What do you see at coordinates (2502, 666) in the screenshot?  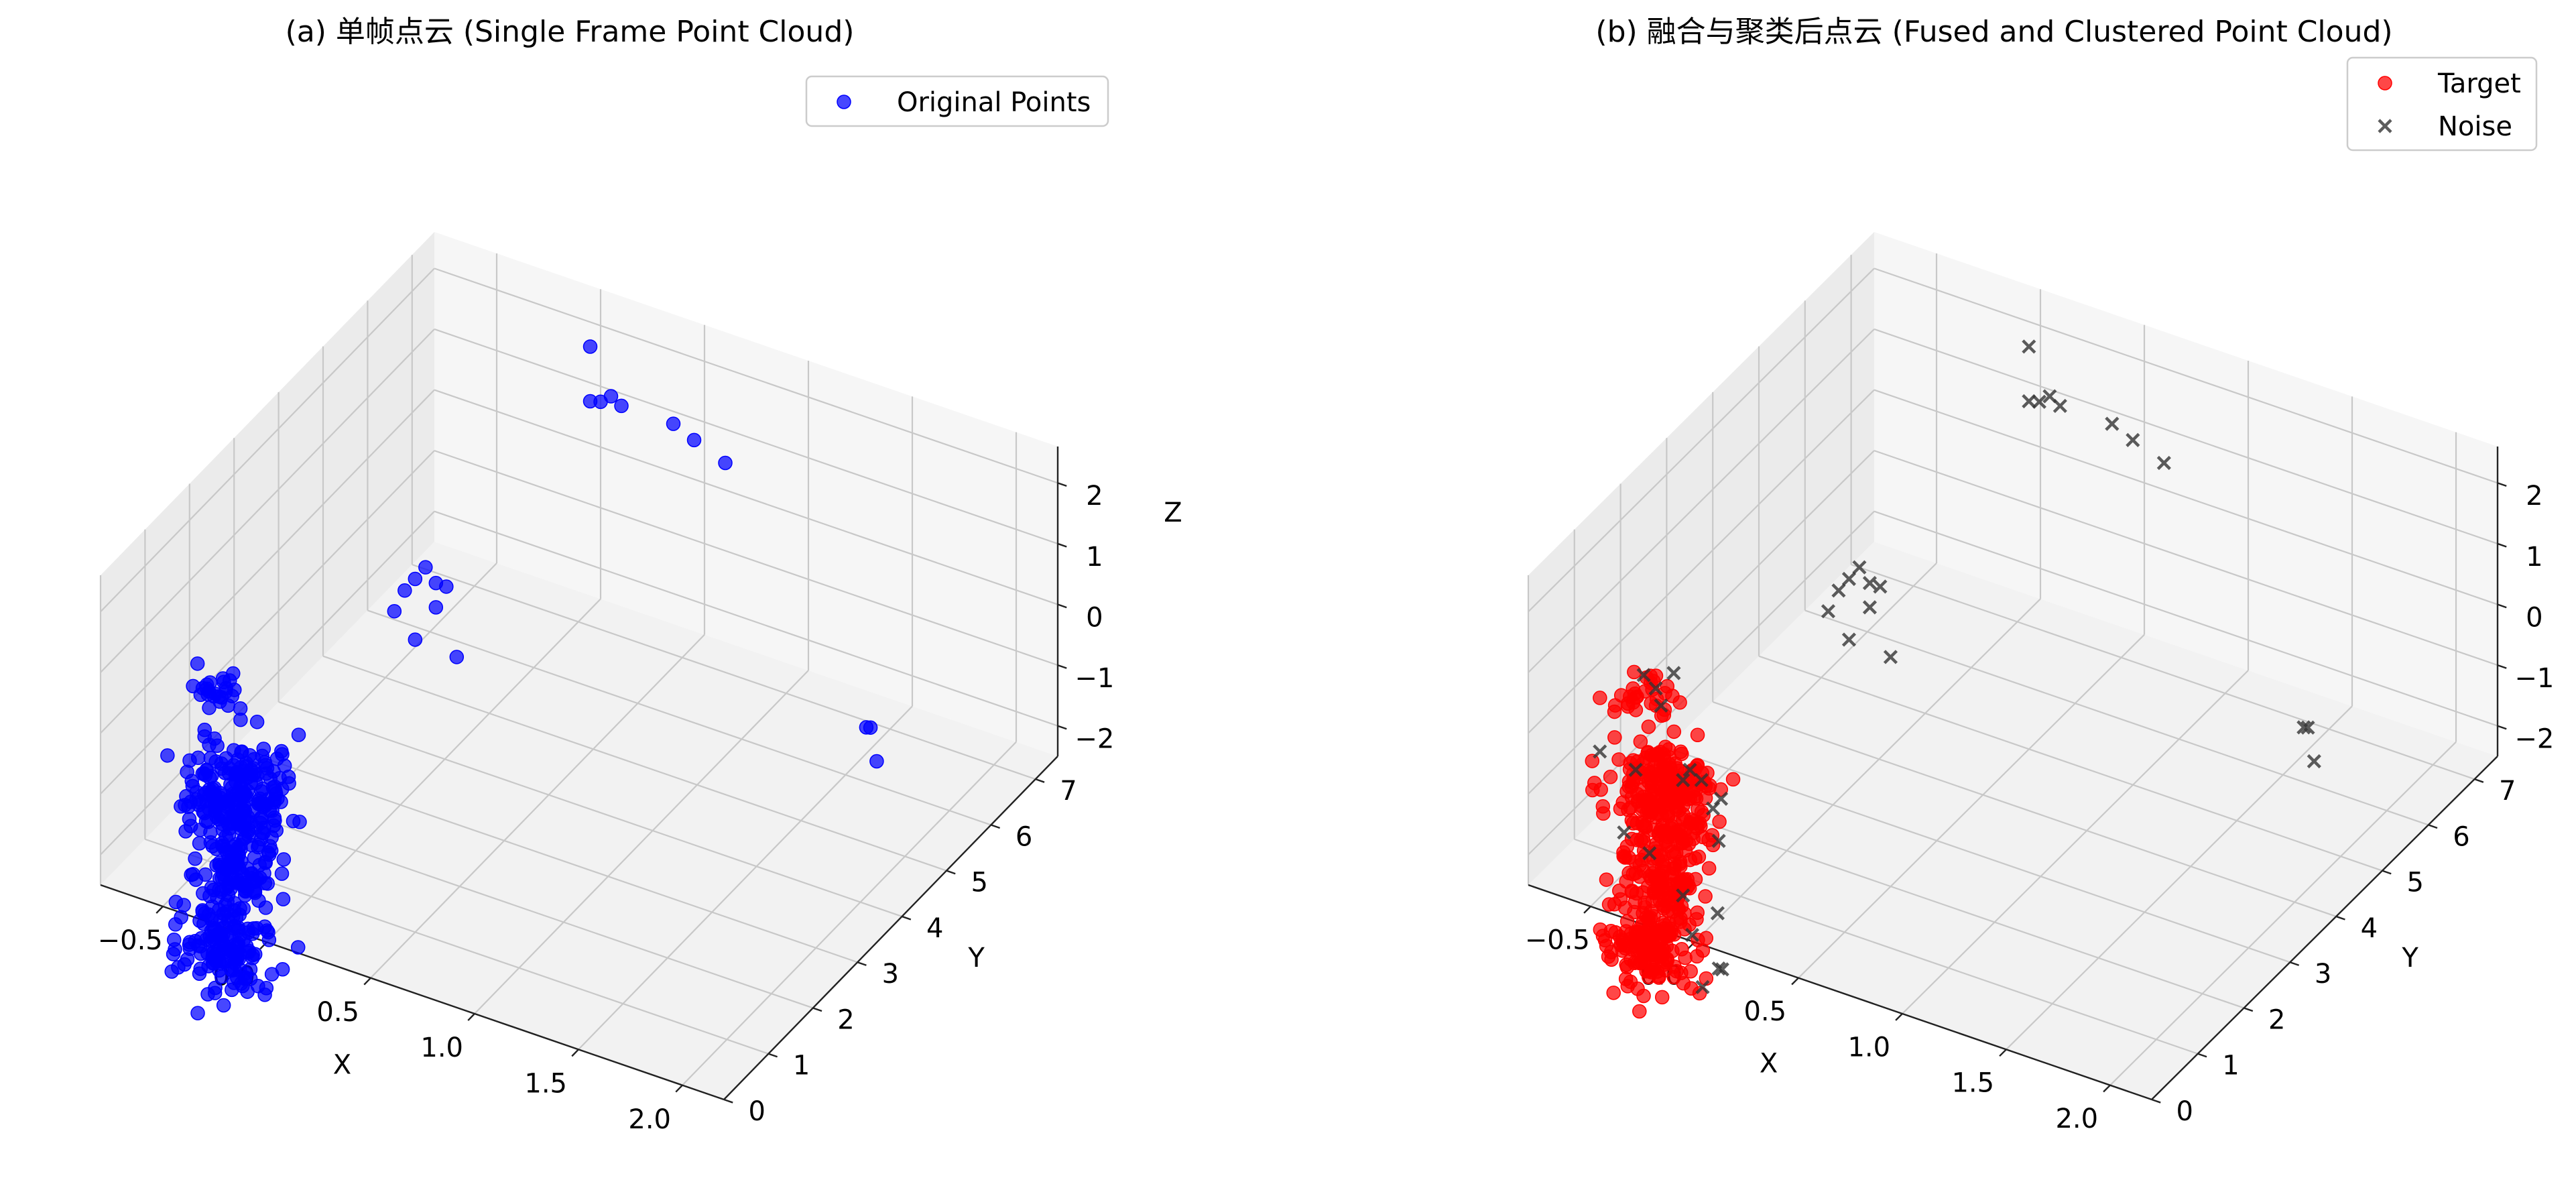 I see `z-tick-mark` at bounding box center [2502, 666].